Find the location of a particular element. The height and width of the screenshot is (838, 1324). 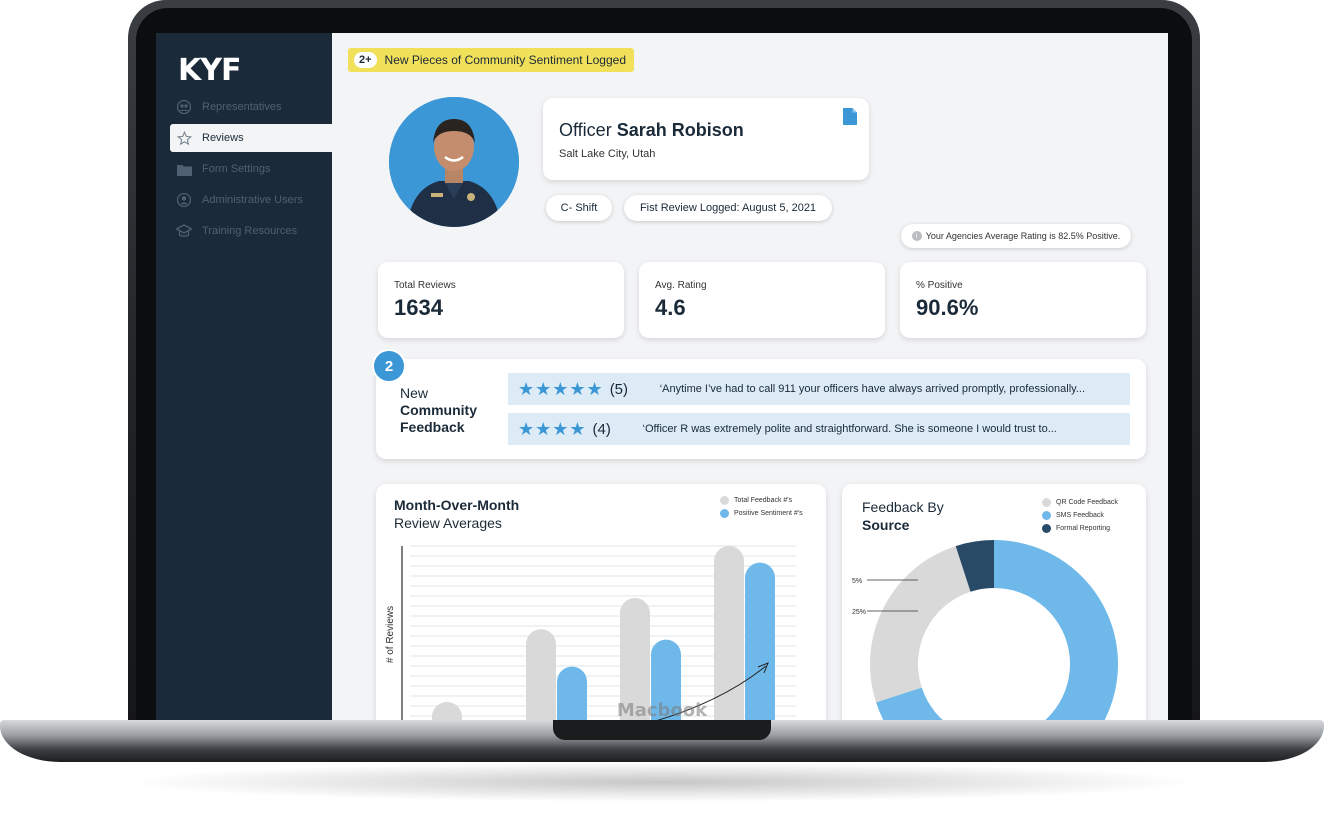

chart-subtitle: Review Averages is located at coordinates (448, 523).